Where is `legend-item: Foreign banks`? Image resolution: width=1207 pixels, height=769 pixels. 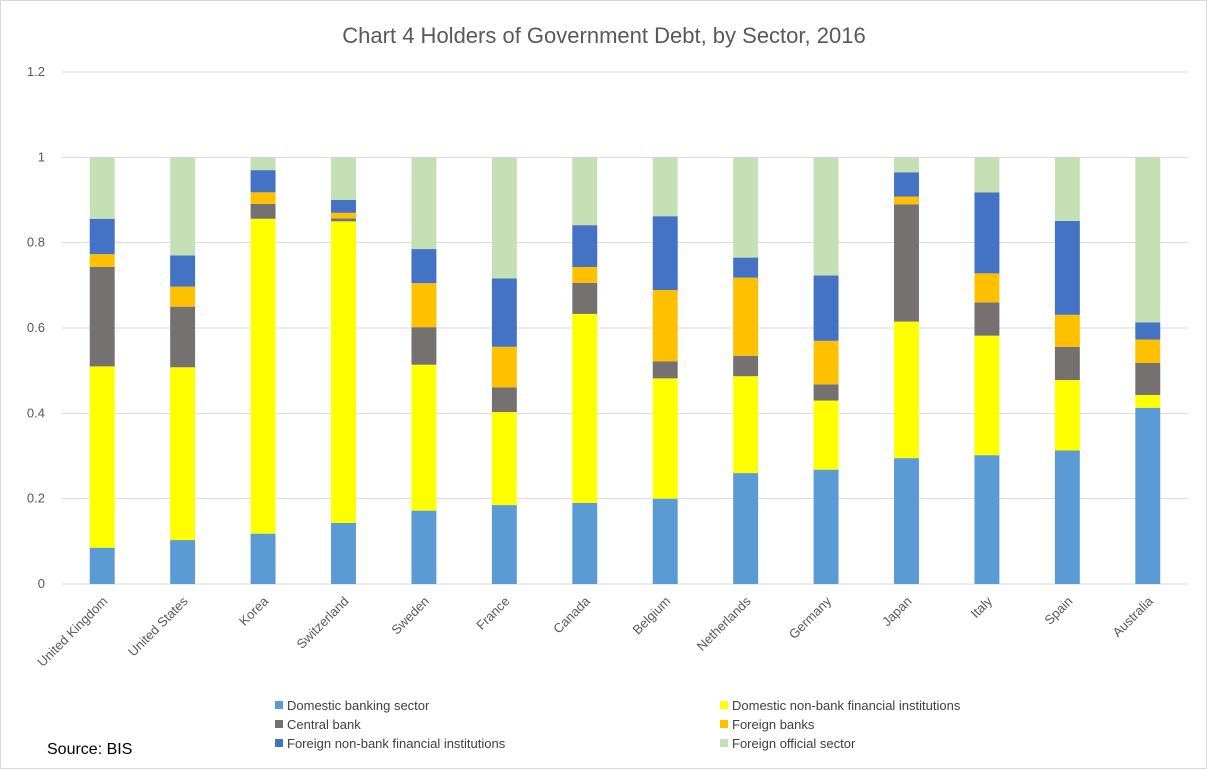
legend-item: Foreign banks is located at coordinates (767, 724).